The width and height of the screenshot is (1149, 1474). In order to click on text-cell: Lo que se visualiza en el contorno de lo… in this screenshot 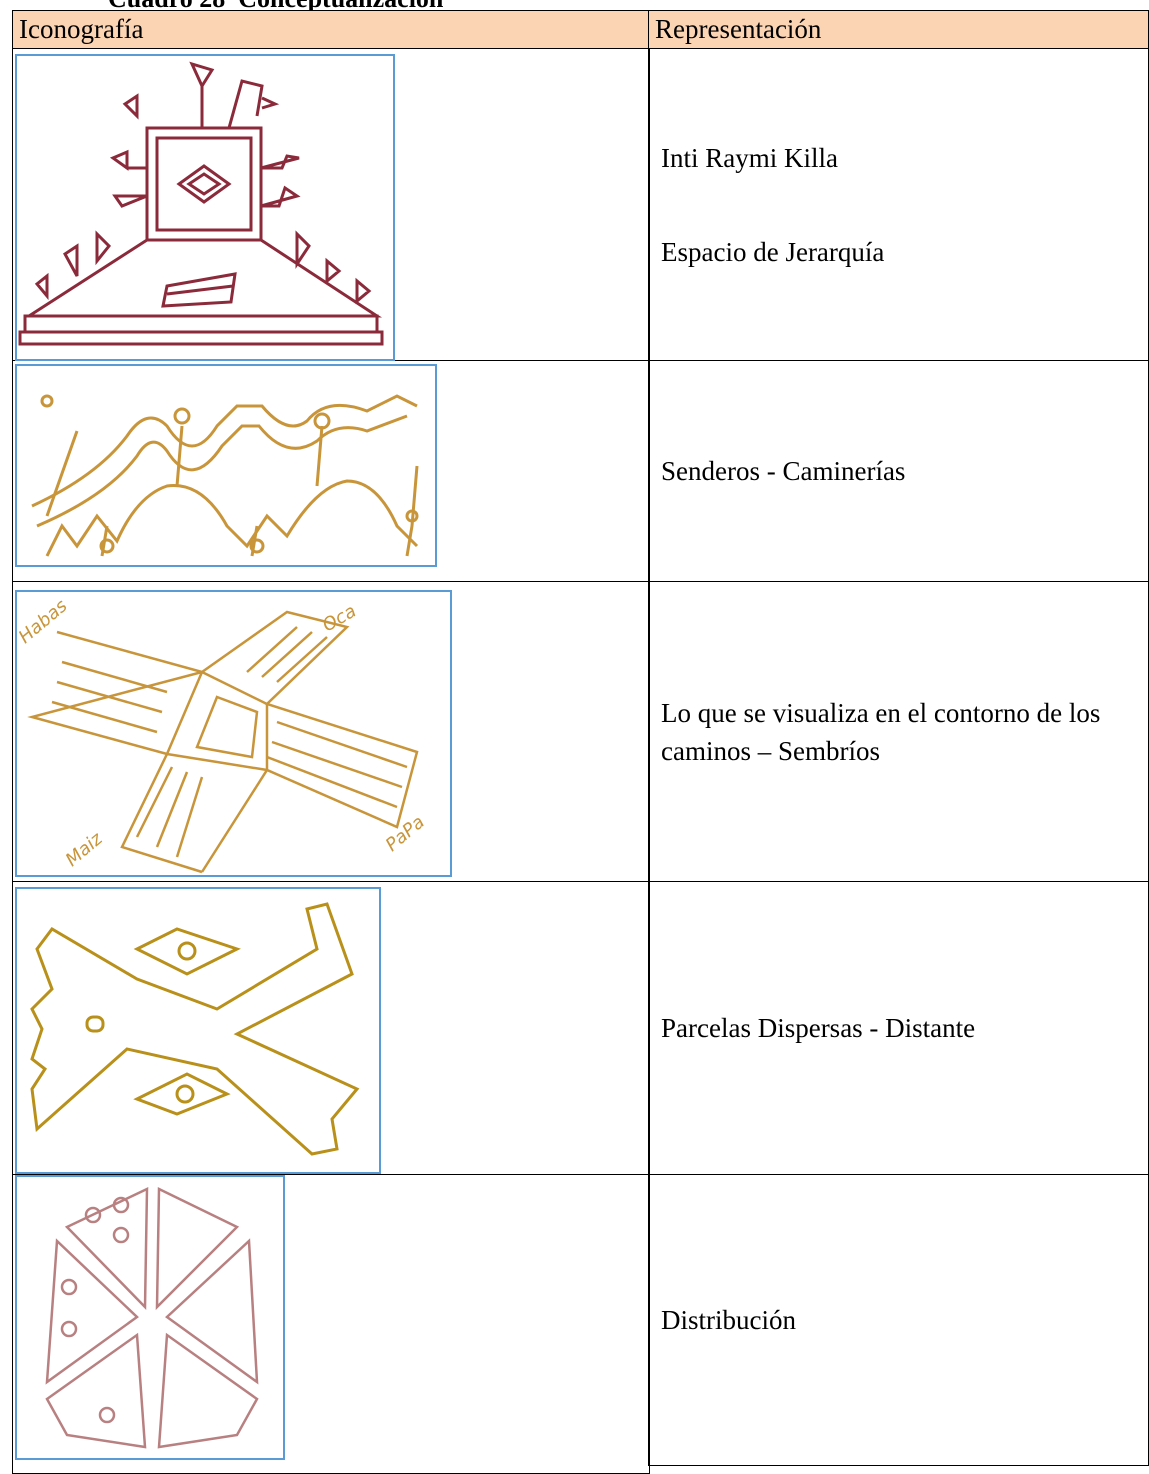, I will do `click(898, 731)`.